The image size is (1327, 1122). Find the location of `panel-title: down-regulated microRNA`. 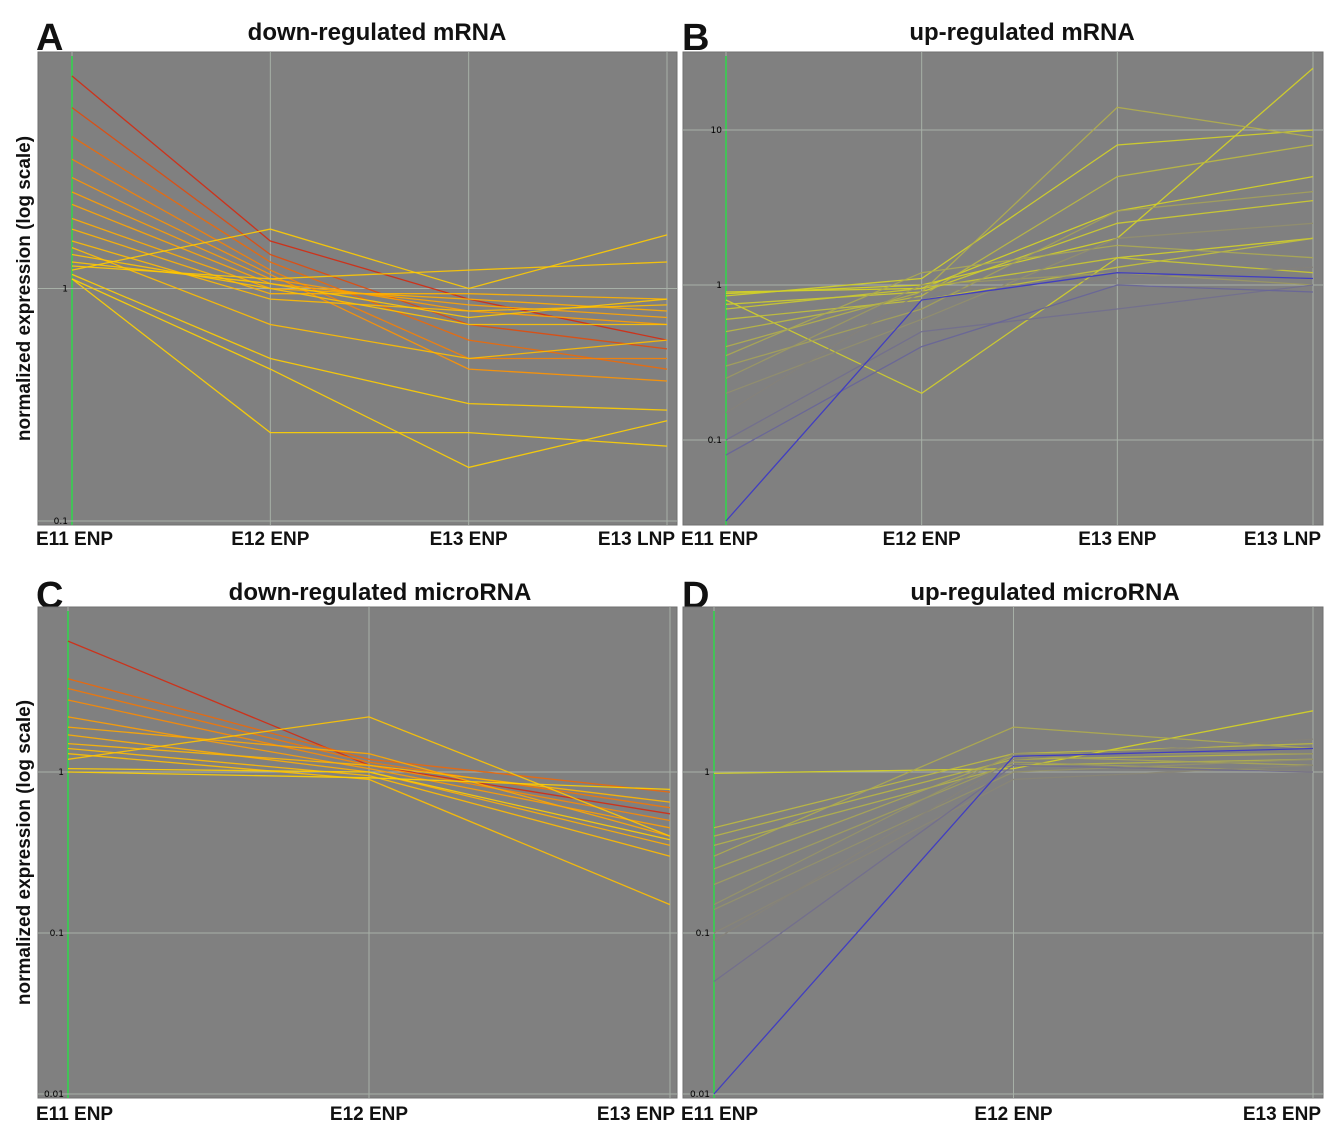

panel-title: down-regulated microRNA is located at coordinates (380, 592).